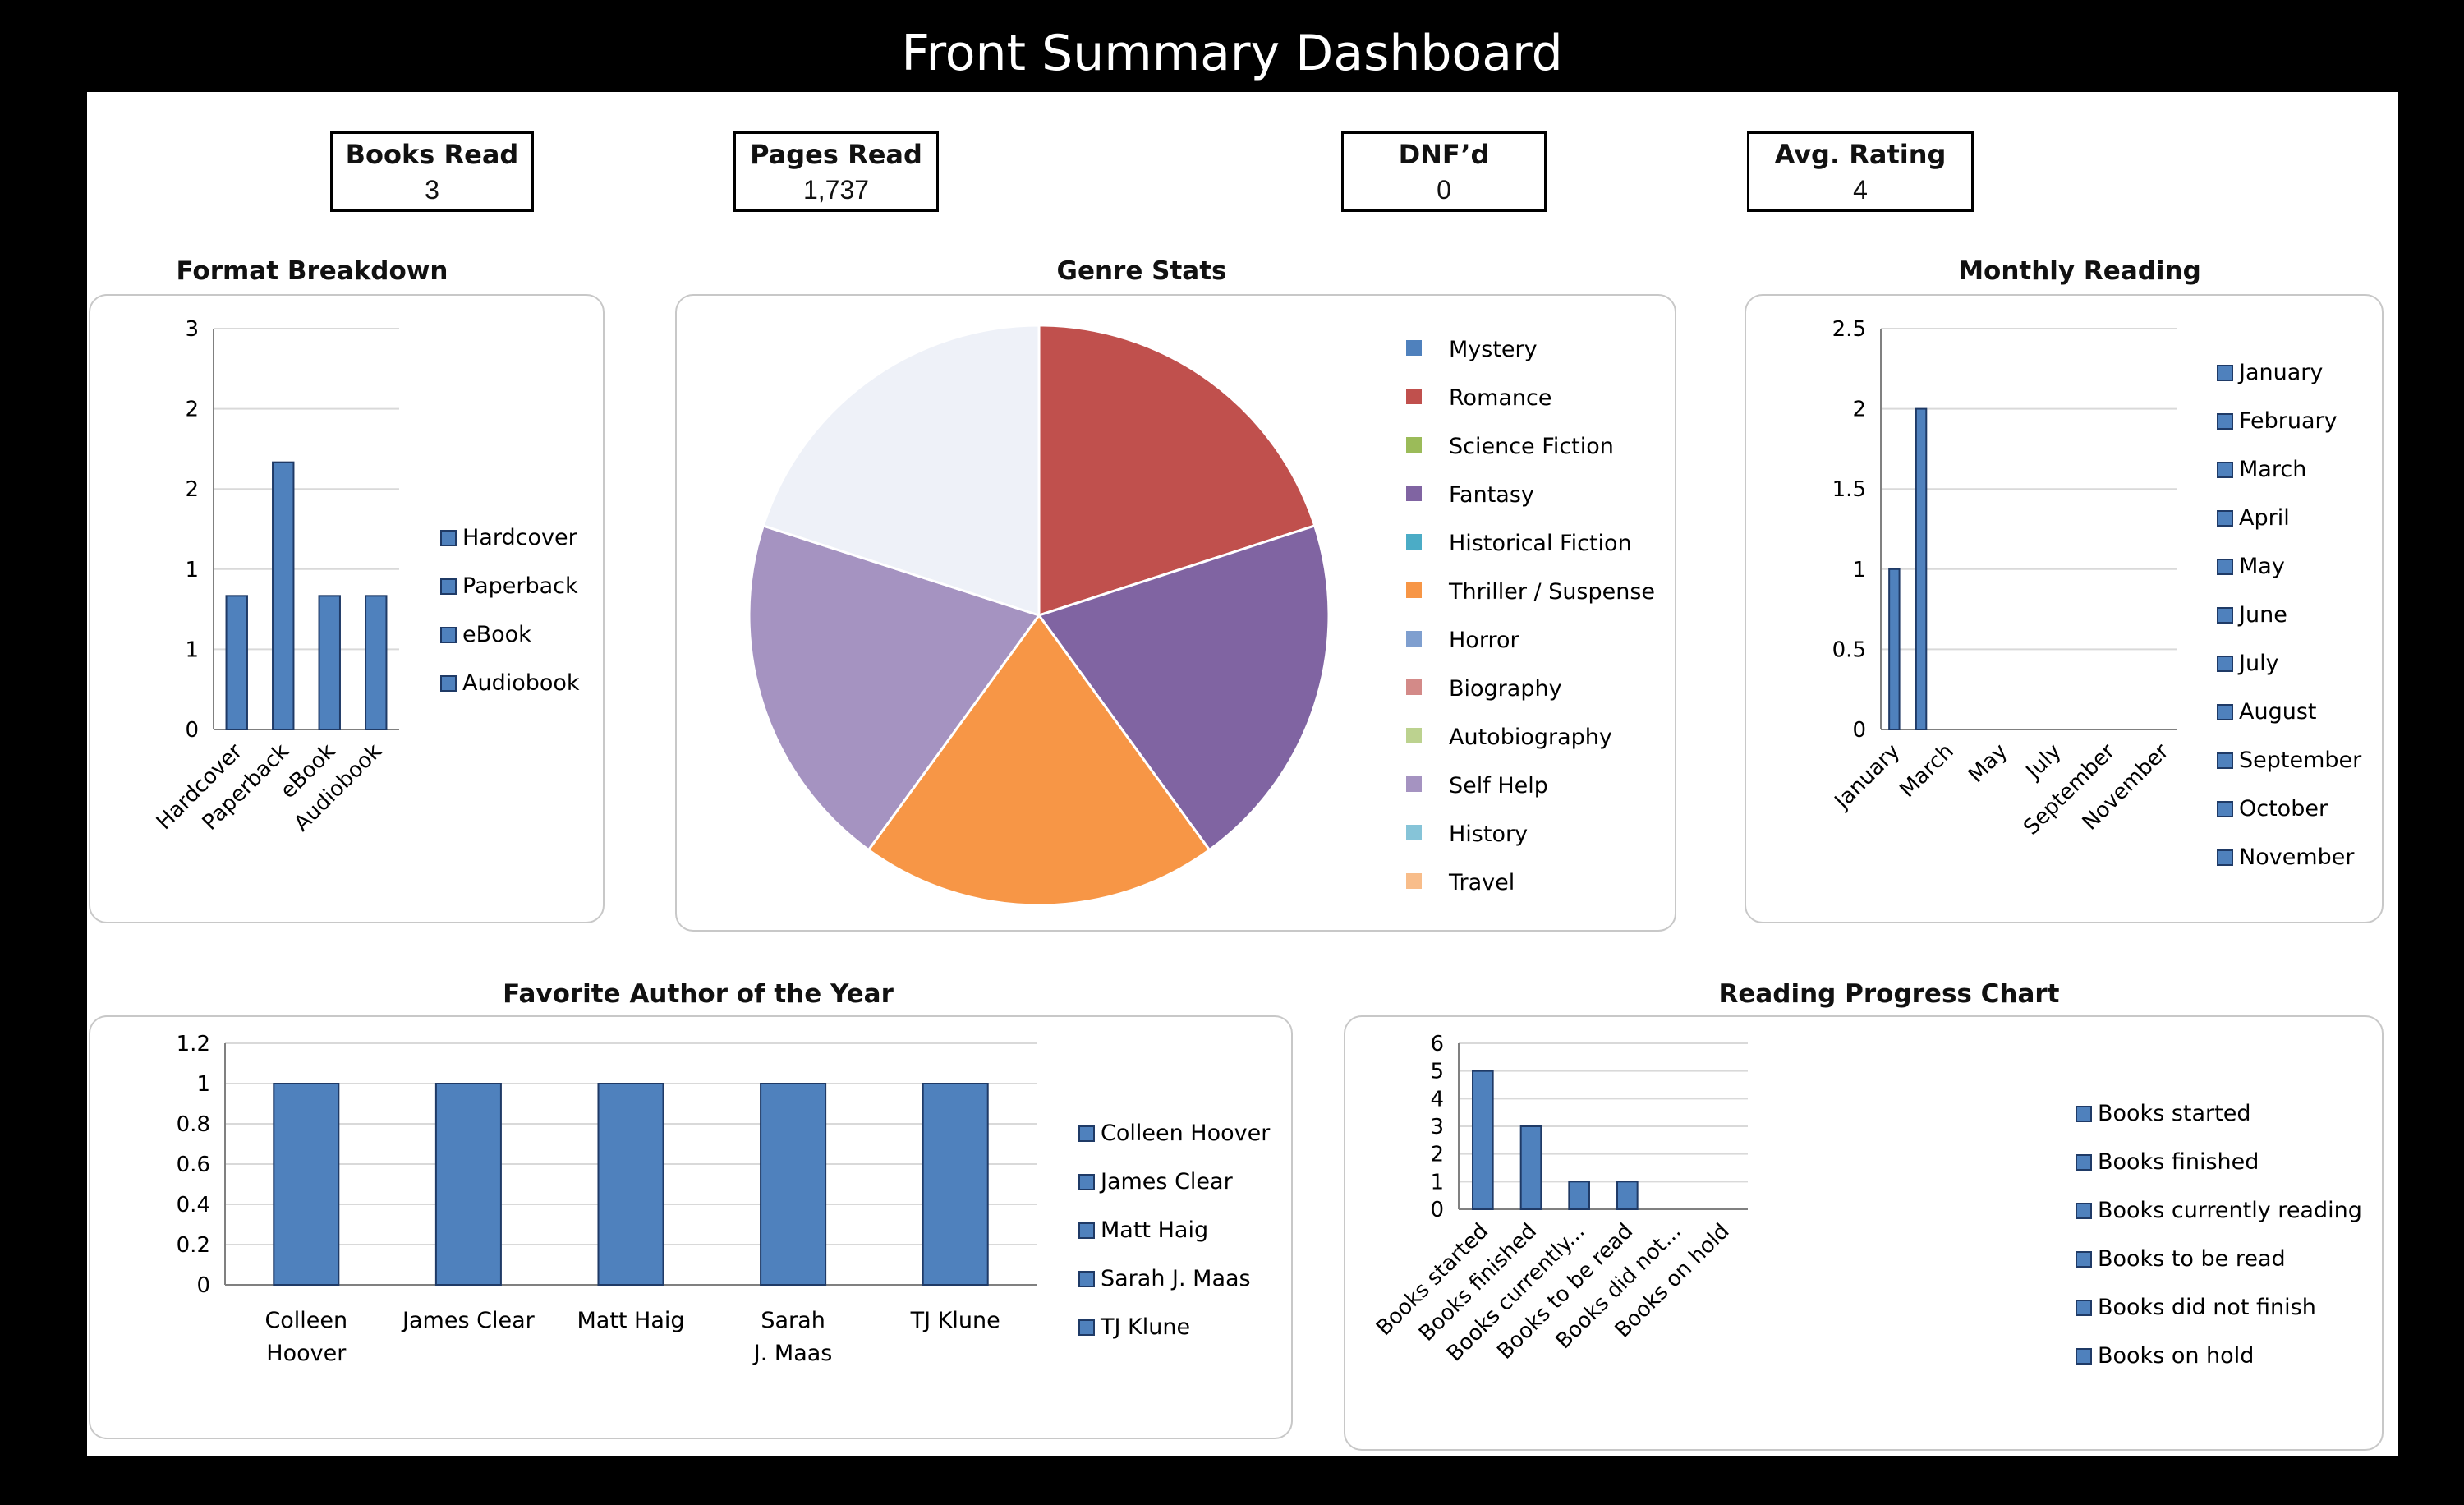 This screenshot has height=1505, width=2464. What do you see at coordinates (2207, 1307) in the screenshot?
I see `legend-label: Books did not finish` at bounding box center [2207, 1307].